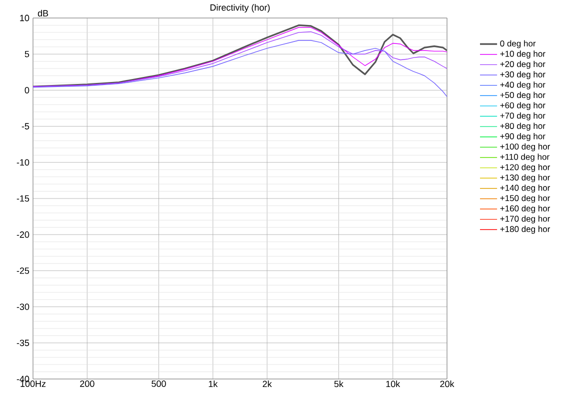 The height and width of the screenshot is (397, 578). What do you see at coordinates (23, 307) in the screenshot?
I see `y-tick-label: -30` at bounding box center [23, 307].